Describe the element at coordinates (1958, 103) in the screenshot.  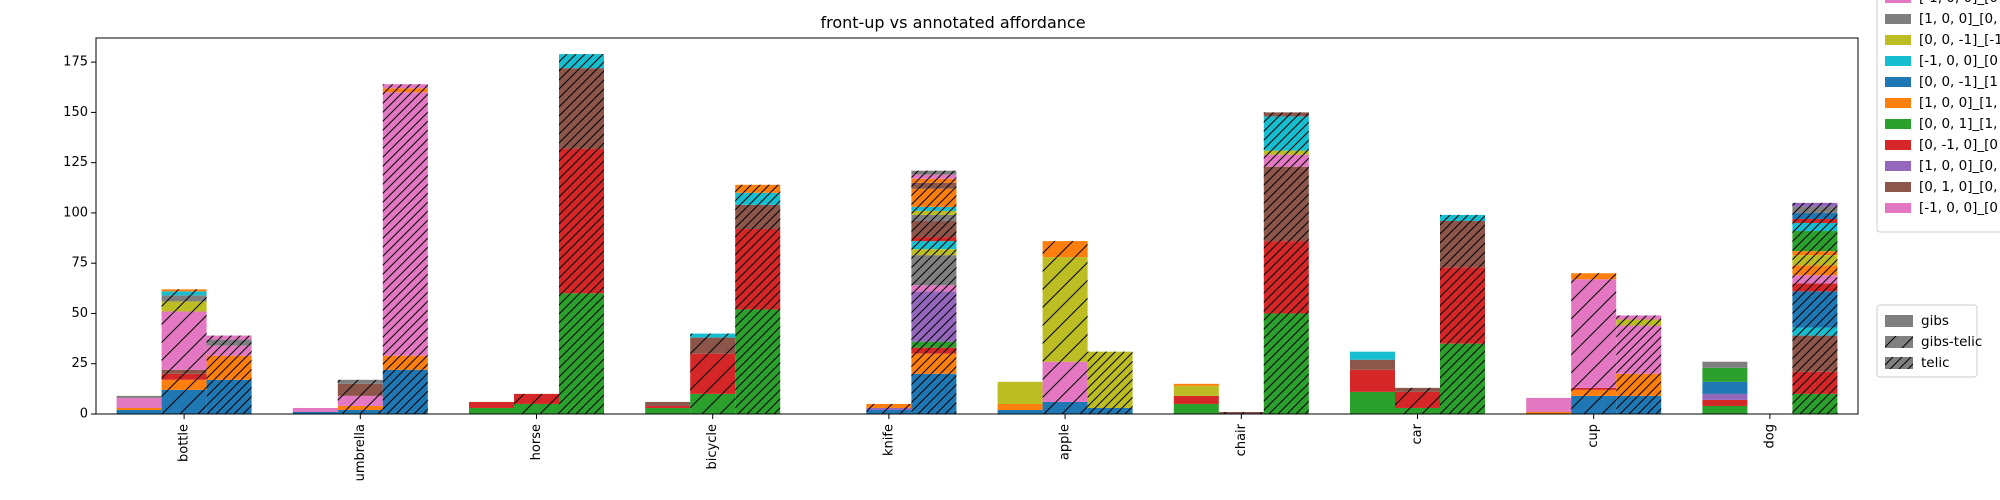
I see `series-legend-label: [1, 0, 0]_[1,` at that location.